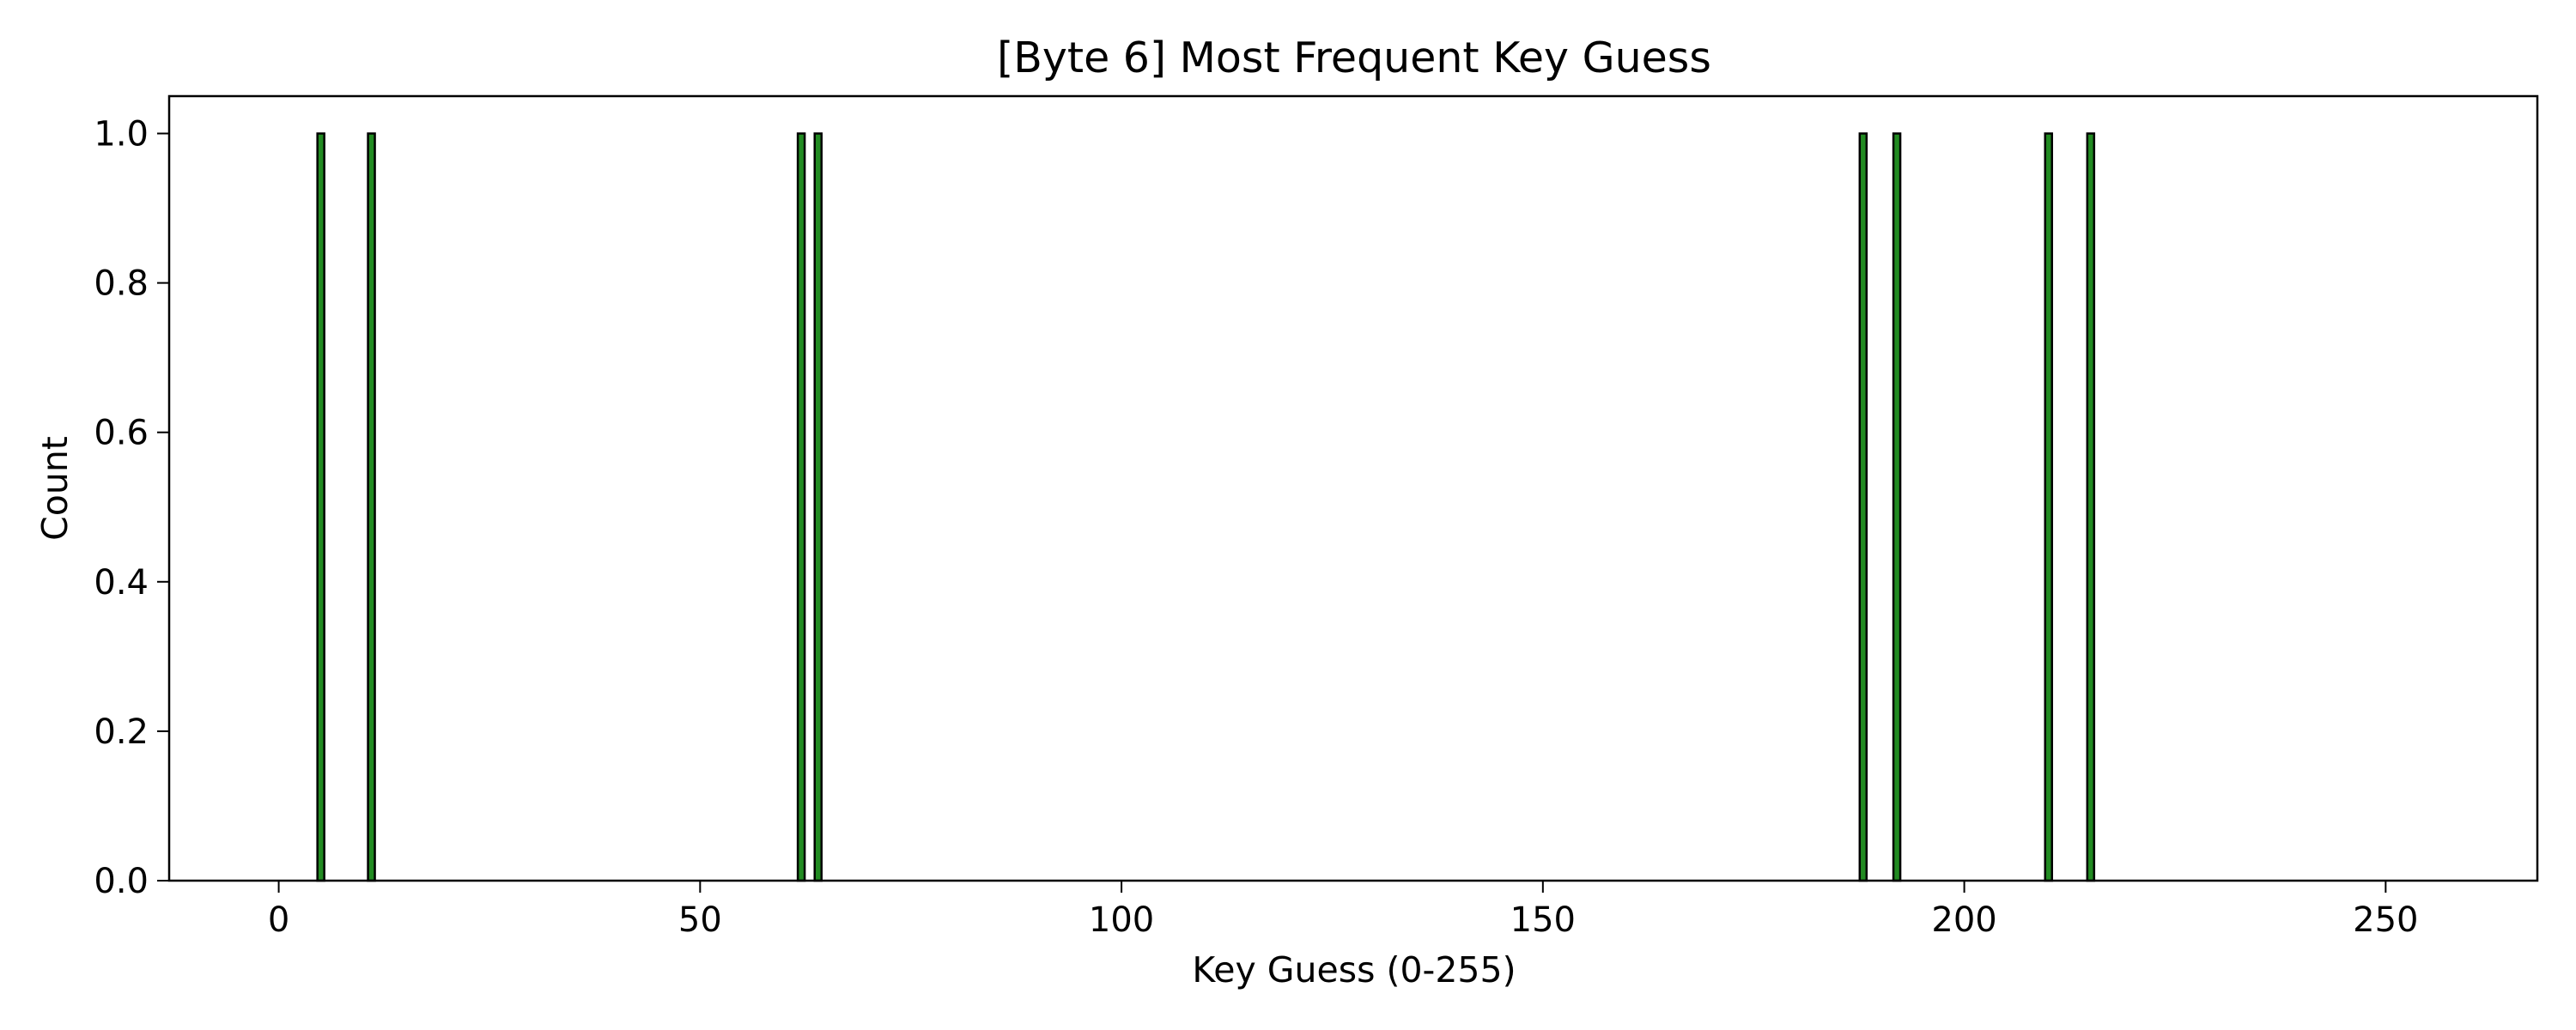  I want to click on y-tick-label: 1.0, so click(122, 134).